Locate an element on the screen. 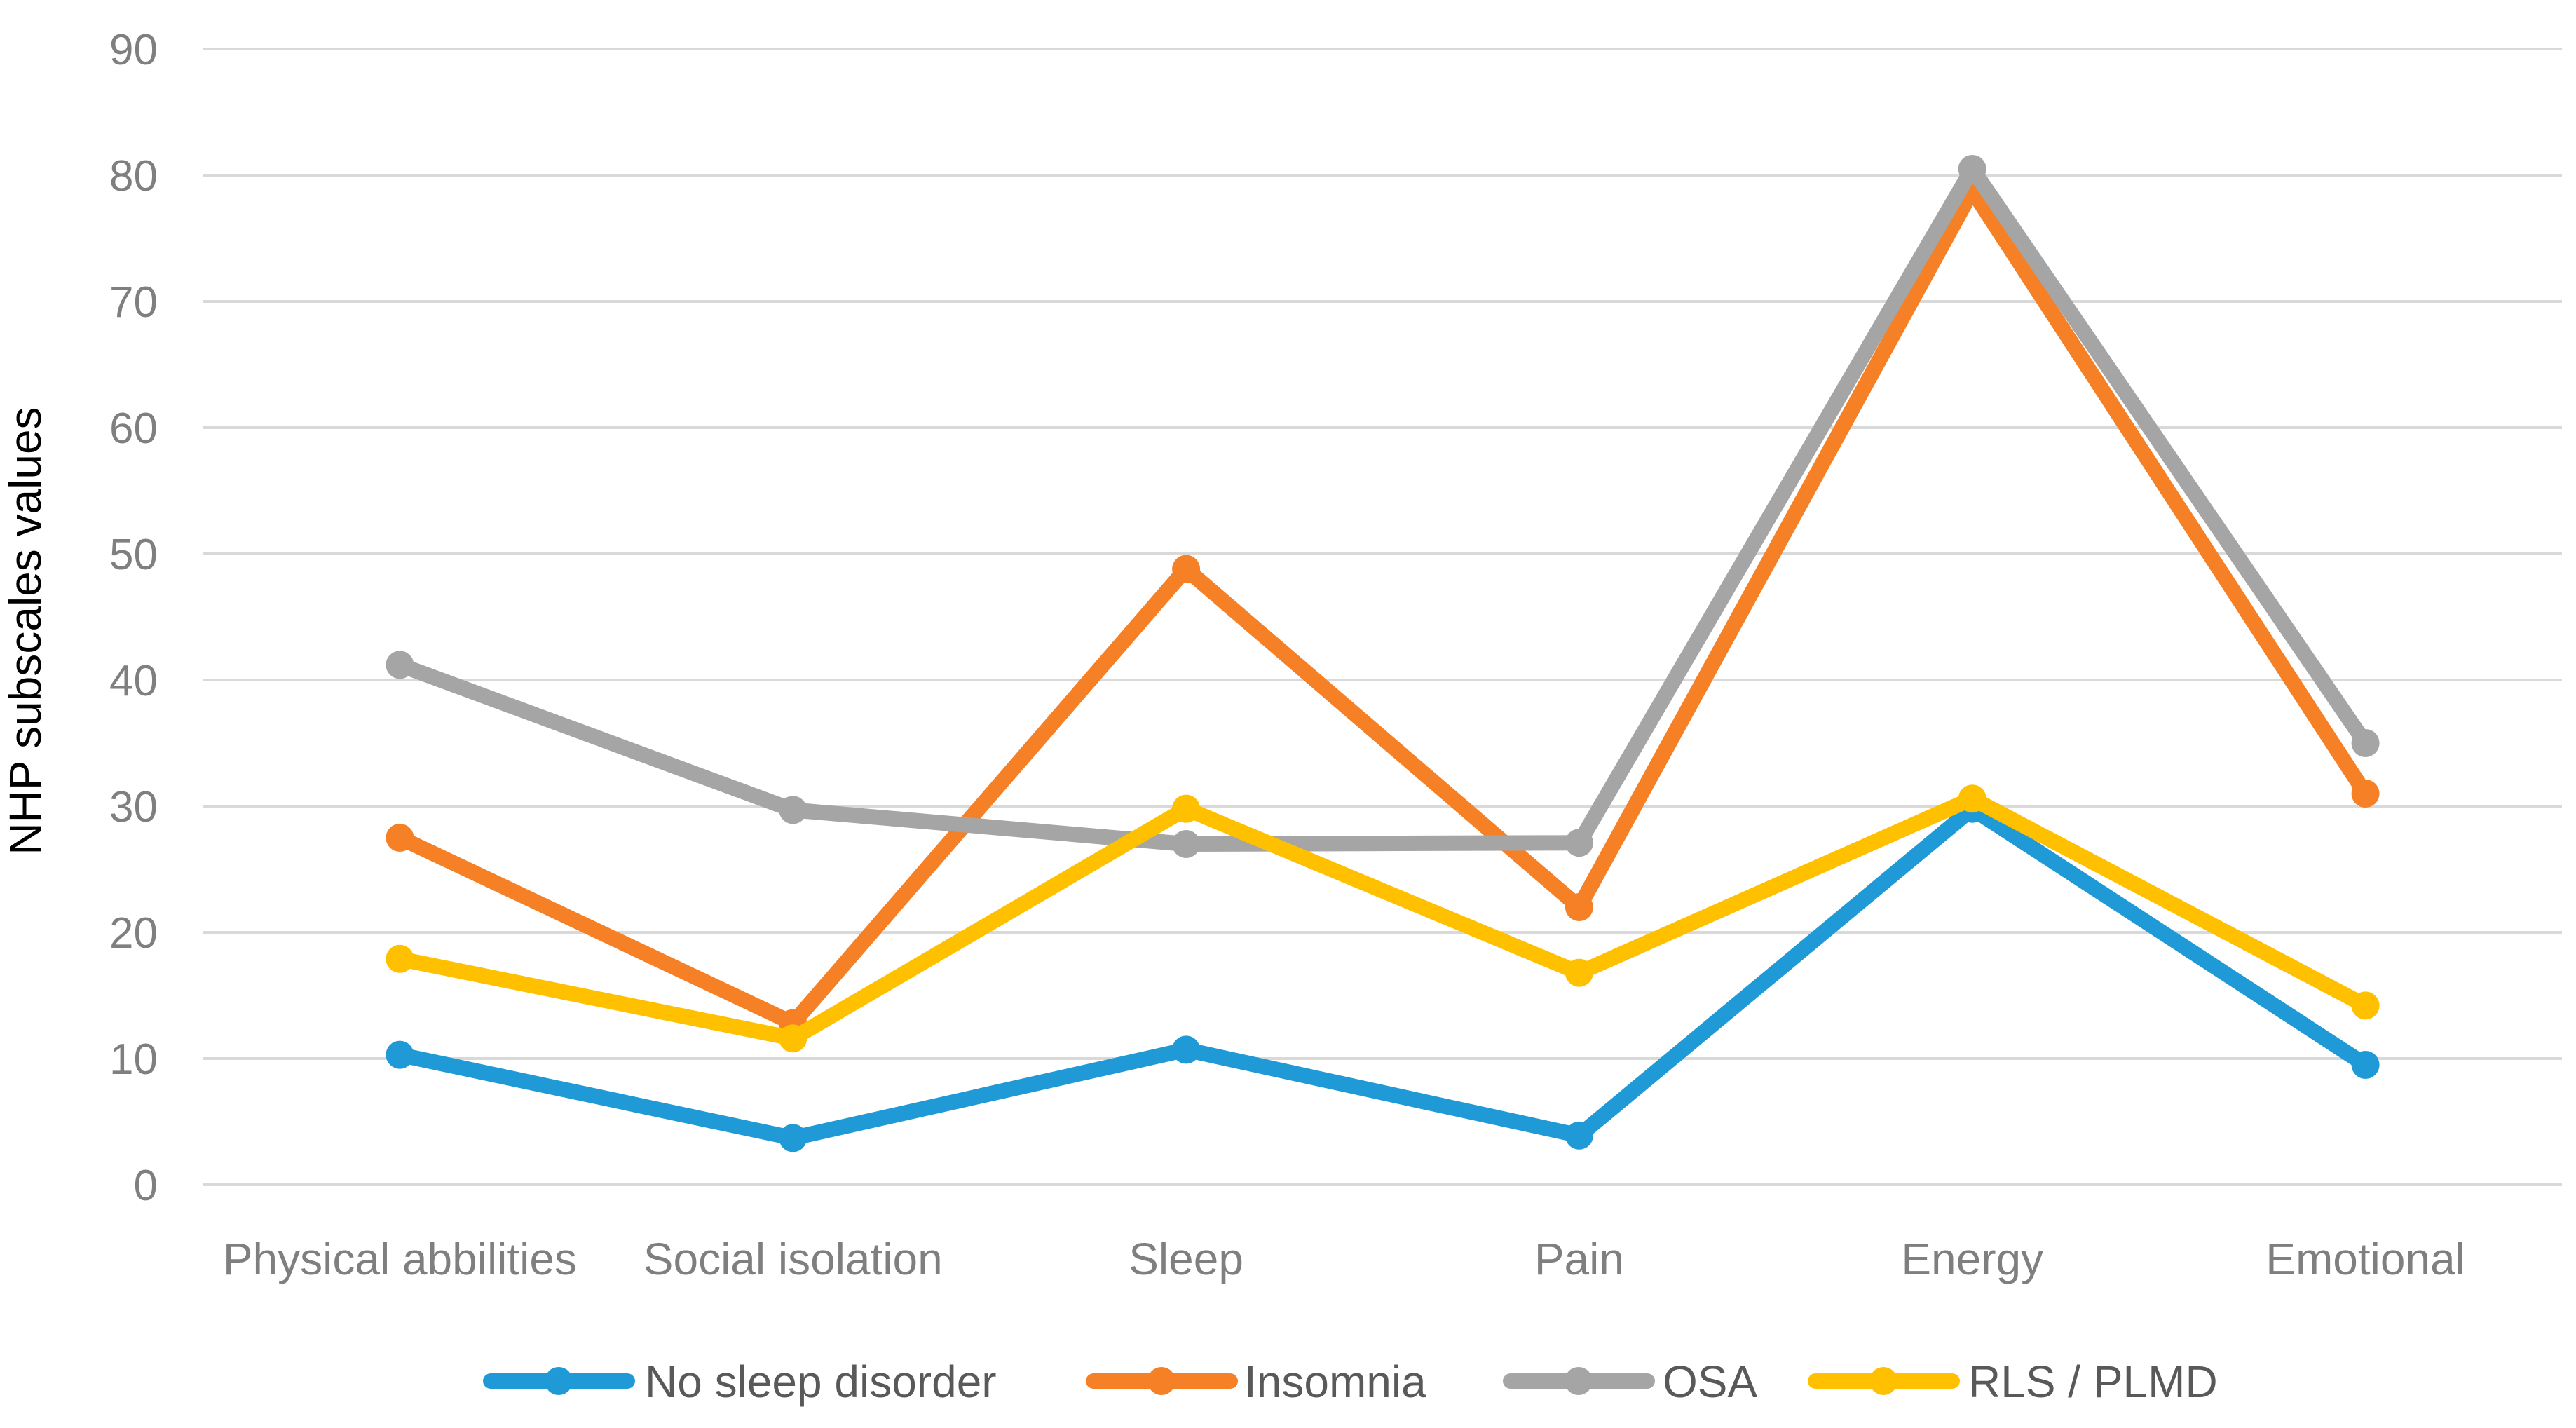 Image resolution: width=2576 pixels, height=1428 pixels. legend-item: Insomnia is located at coordinates (1256, 1381).